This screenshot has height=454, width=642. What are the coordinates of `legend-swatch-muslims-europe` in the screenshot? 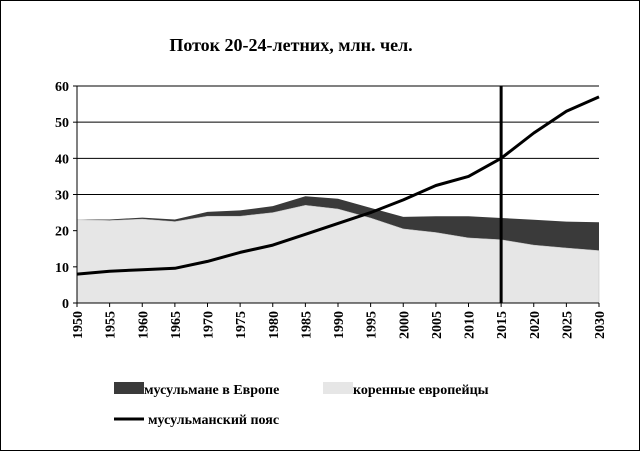 It's located at (129, 388).